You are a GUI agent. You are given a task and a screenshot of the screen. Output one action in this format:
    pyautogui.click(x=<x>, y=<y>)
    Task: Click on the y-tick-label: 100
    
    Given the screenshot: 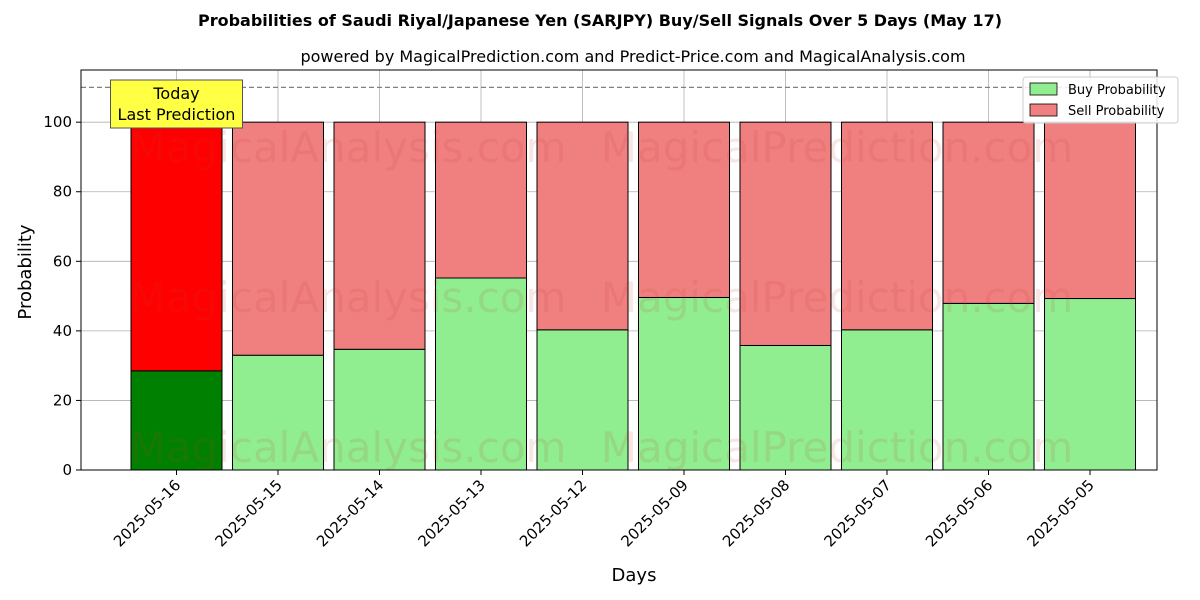 What is the action you would take?
    pyautogui.click(x=57, y=122)
    